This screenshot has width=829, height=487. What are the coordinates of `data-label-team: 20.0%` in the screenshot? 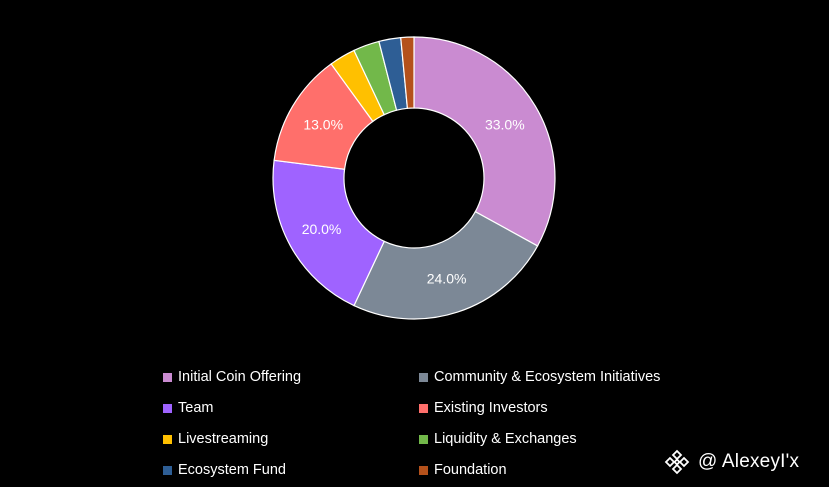 It's located at (322, 229).